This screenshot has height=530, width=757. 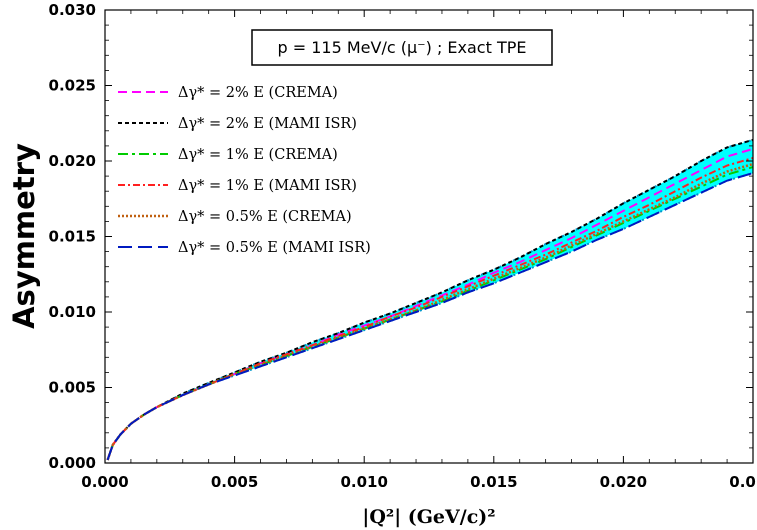 I want to click on y-tick-label: 0.010, so click(x=72, y=312).